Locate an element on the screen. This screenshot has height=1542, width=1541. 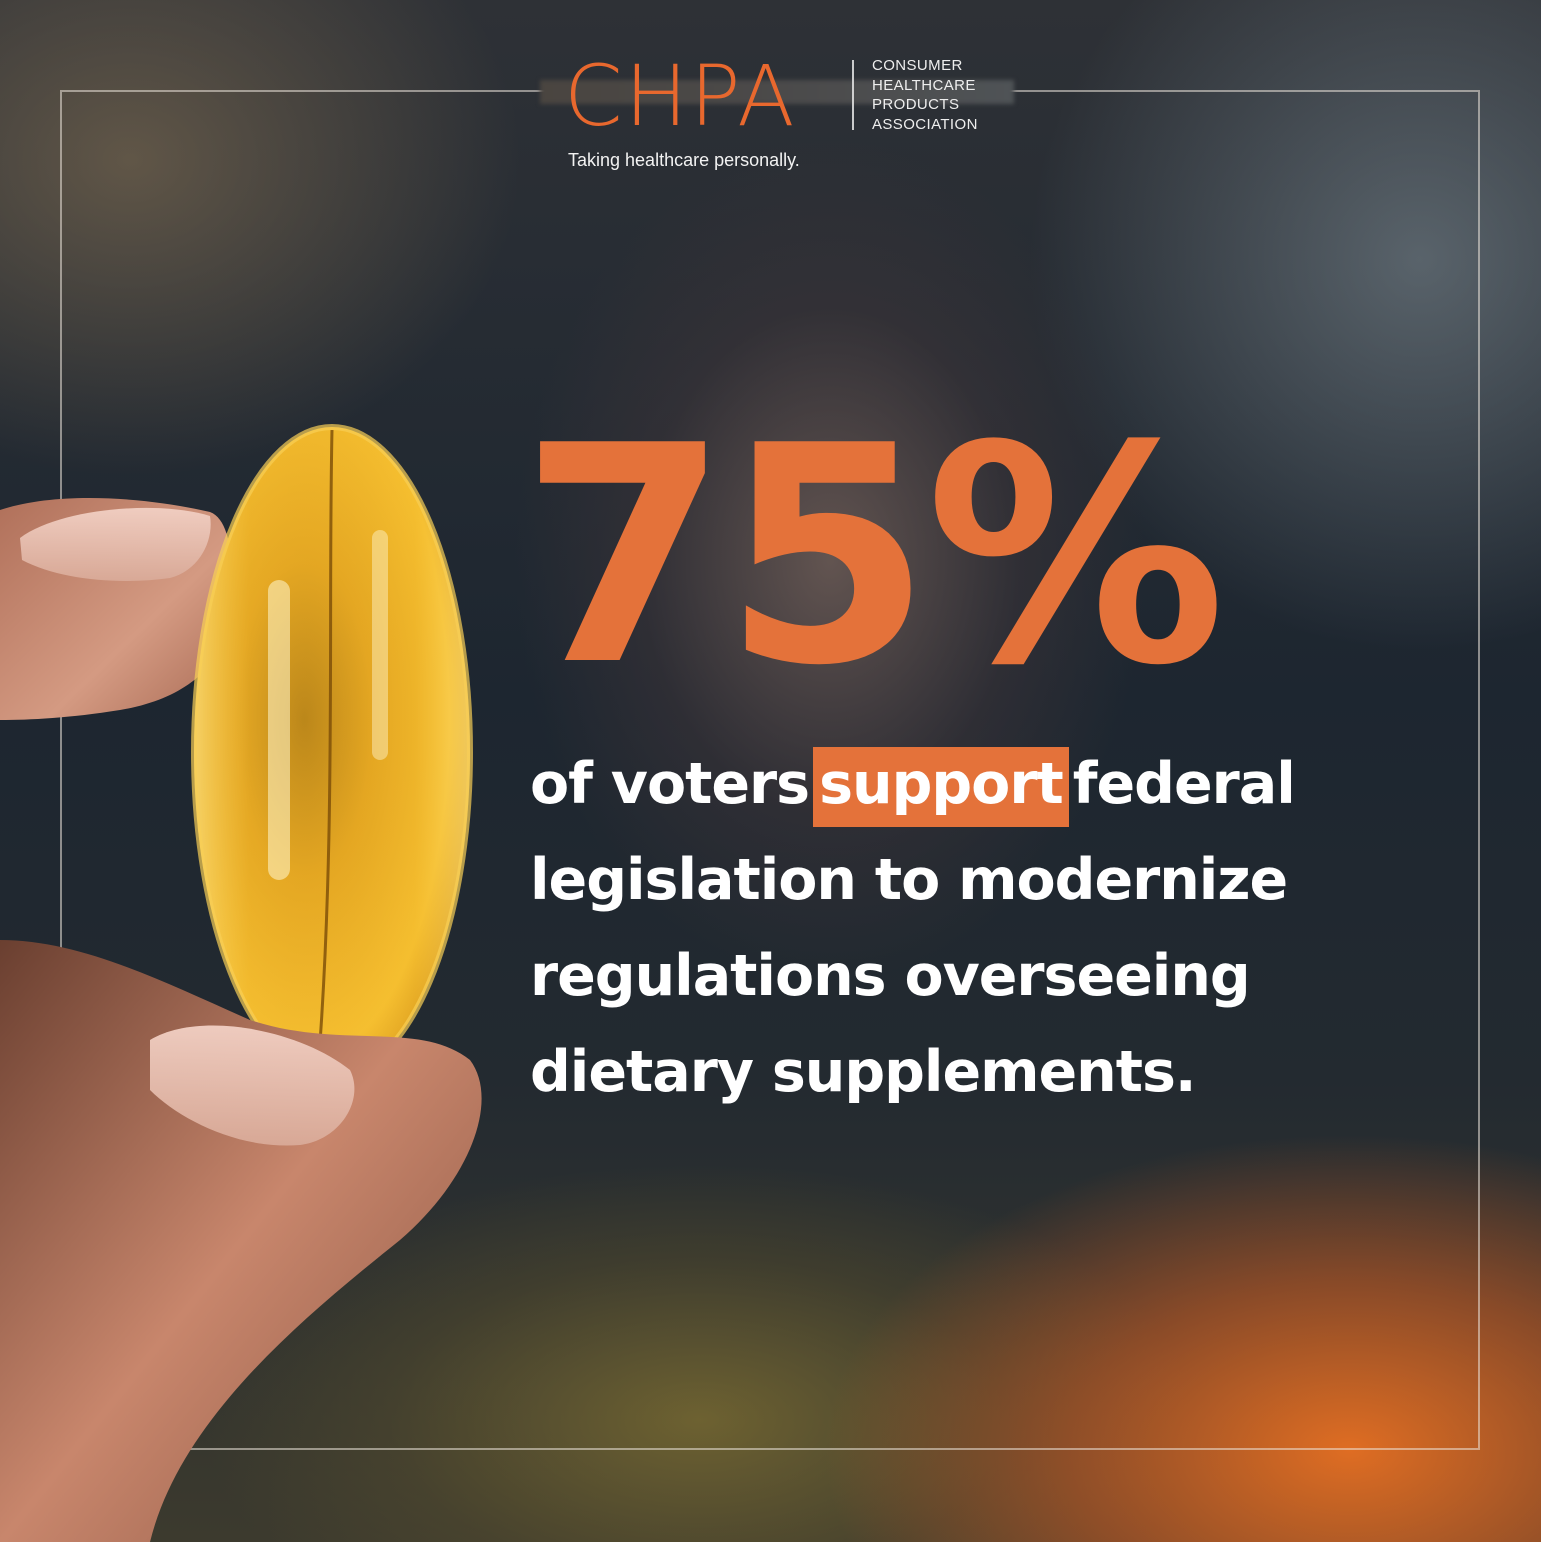
headline-line-1: of voters support federal is located at coordinates (980, 784).